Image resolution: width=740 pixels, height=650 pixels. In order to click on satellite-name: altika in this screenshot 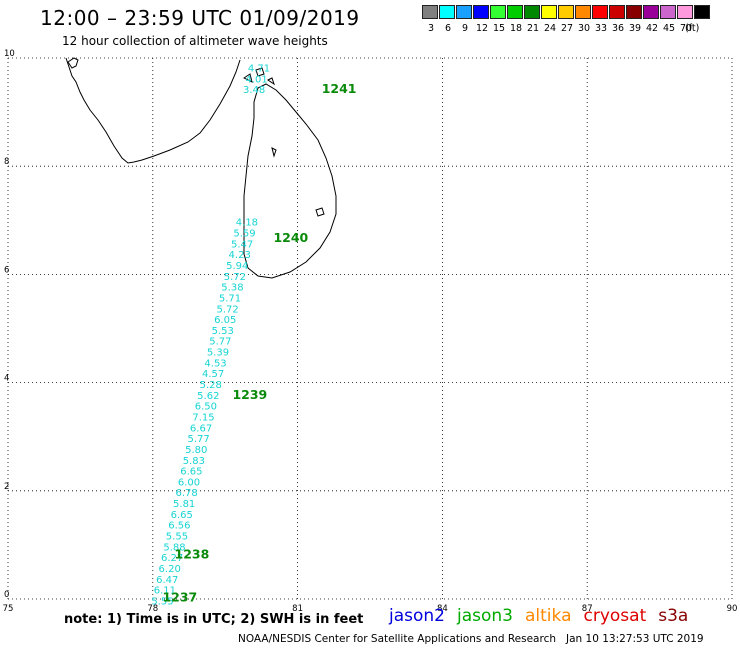, I will do `click(548, 616)`.